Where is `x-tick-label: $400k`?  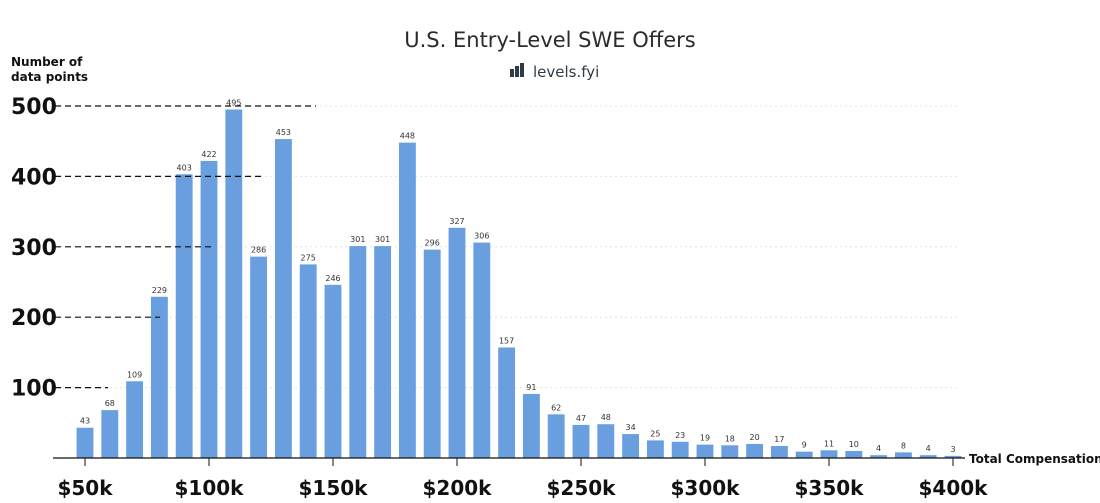
x-tick-label: $400k is located at coordinates (954, 488).